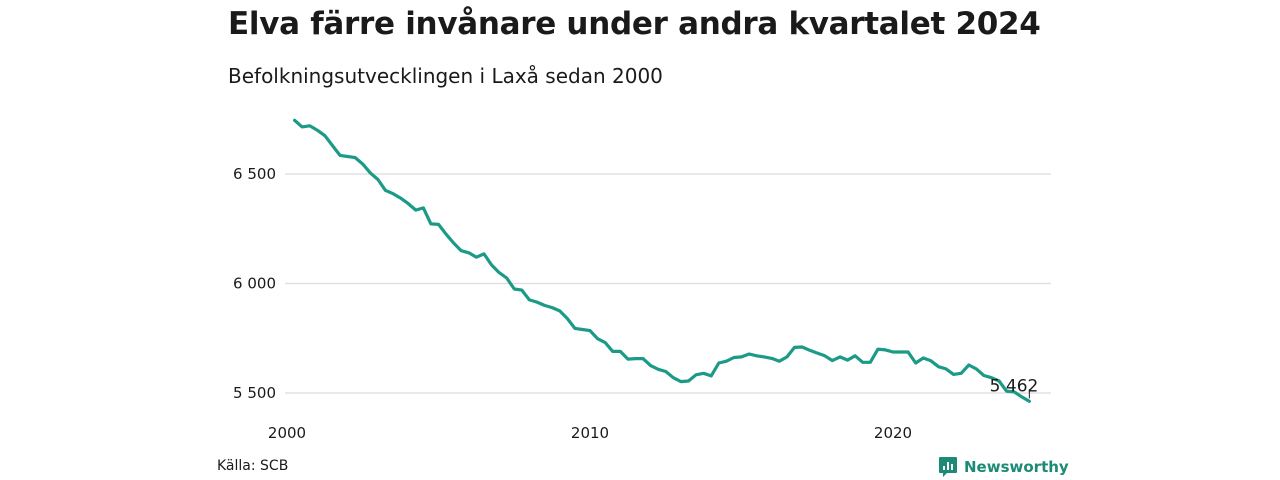 This screenshot has width=1280, height=480. What do you see at coordinates (253, 466) in the screenshot?
I see `source-note: Källa: SCB` at bounding box center [253, 466].